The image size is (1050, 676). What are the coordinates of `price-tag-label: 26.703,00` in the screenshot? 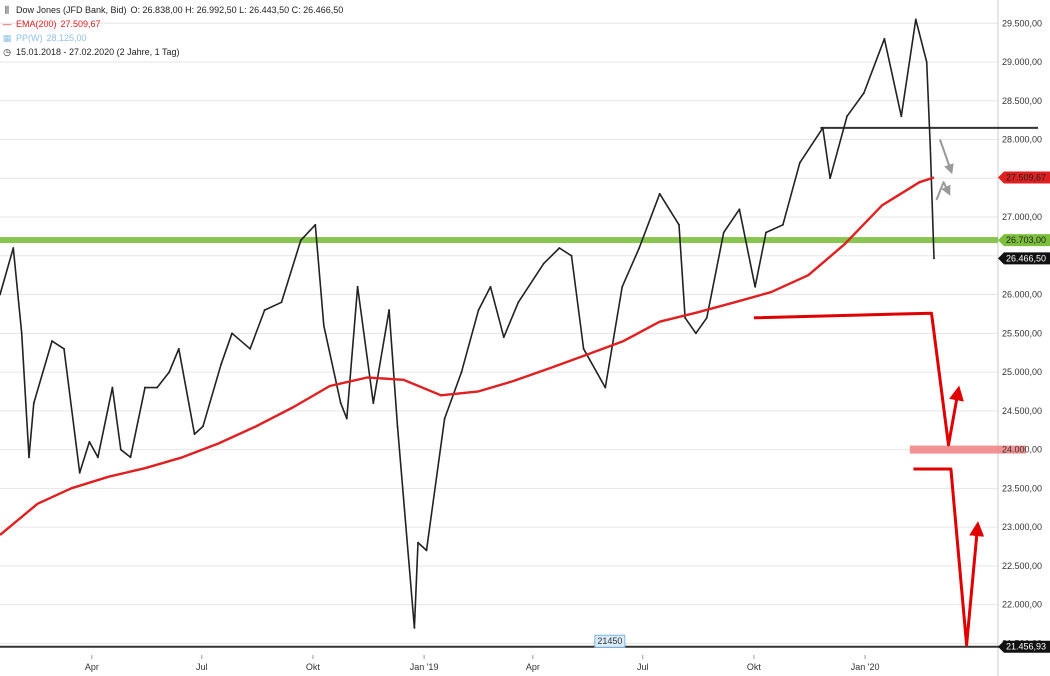 It's located at (1026, 240).